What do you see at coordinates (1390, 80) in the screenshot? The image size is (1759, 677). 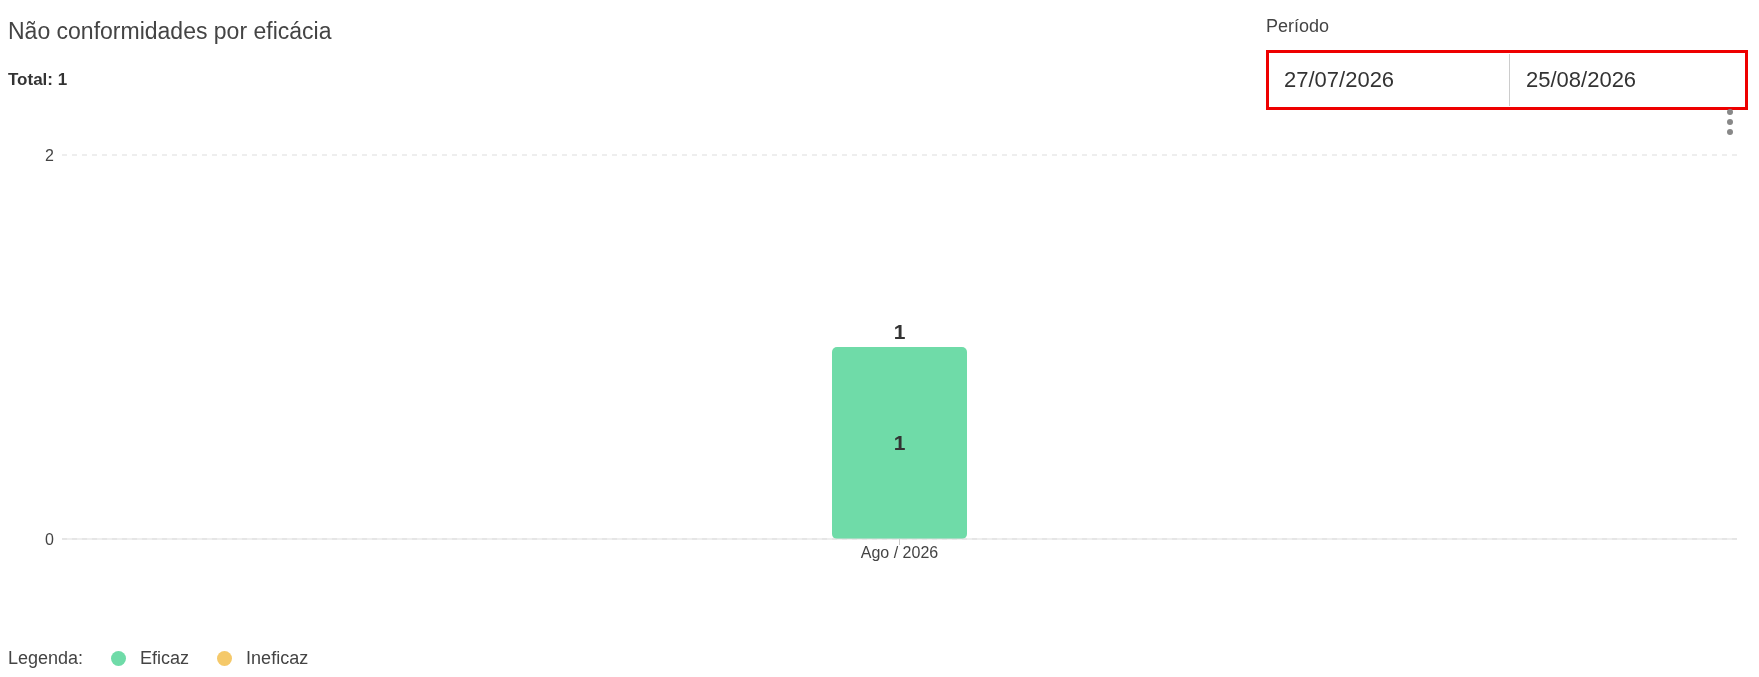 I see `text: 27/07/2026` at bounding box center [1390, 80].